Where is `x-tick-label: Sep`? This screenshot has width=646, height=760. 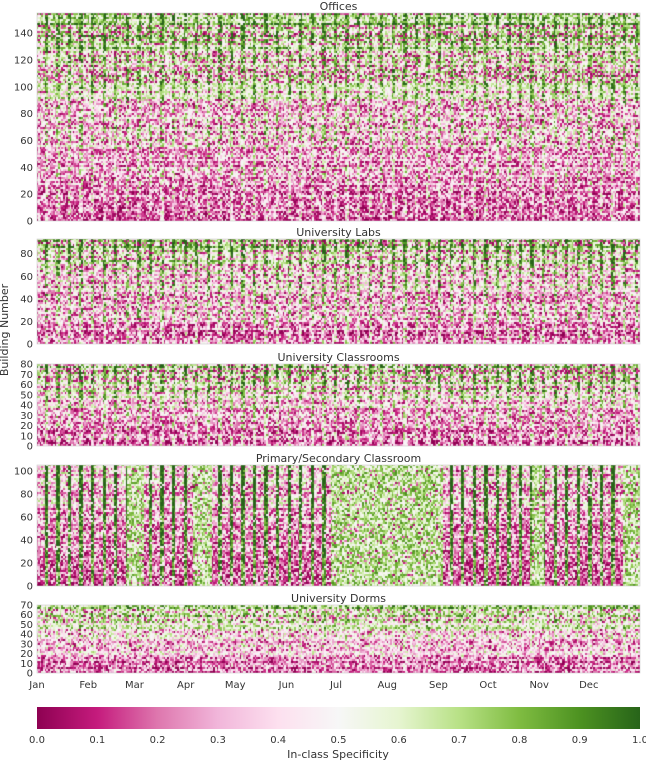 x-tick-label: Sep is located at coordinates (438, 685).